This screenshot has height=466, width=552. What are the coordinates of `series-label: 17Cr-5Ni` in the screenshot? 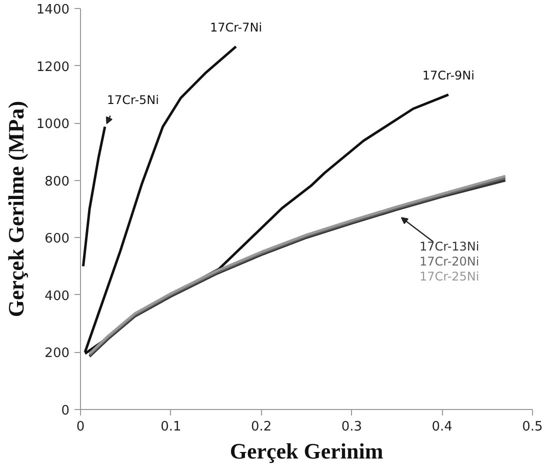 It's located at (132, 99).